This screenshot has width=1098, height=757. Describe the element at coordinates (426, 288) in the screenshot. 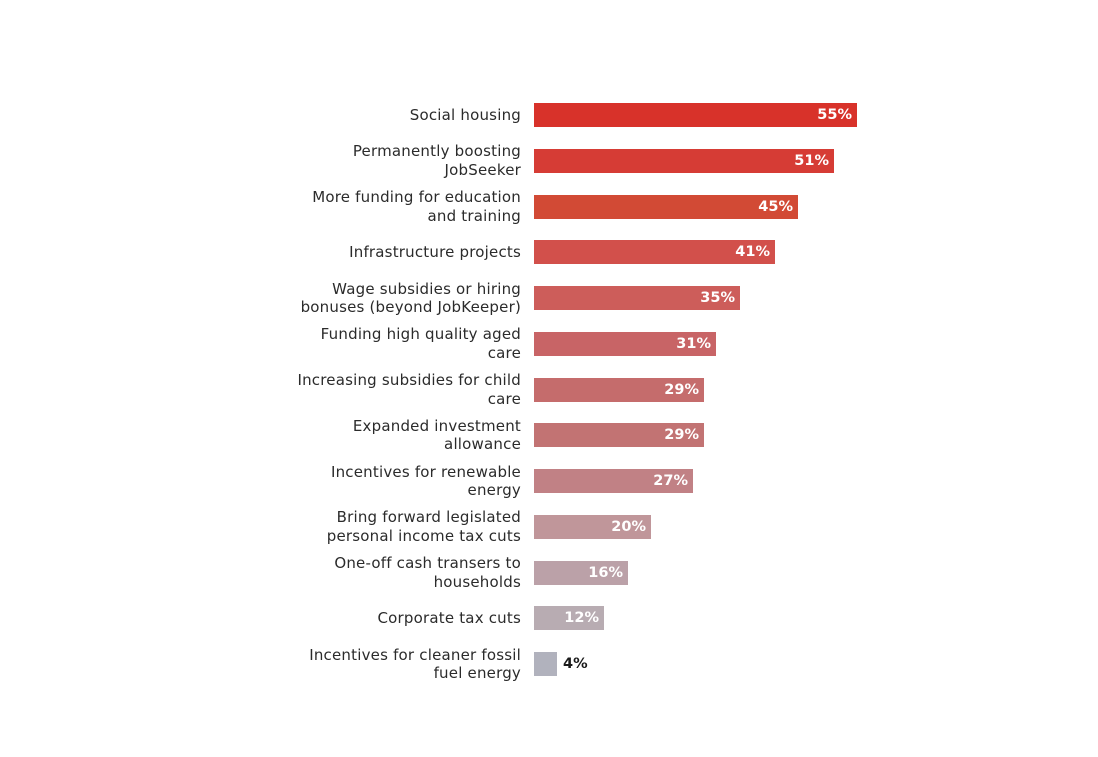

I see `category-label-line: Wage subsidies or hiring` at that location.